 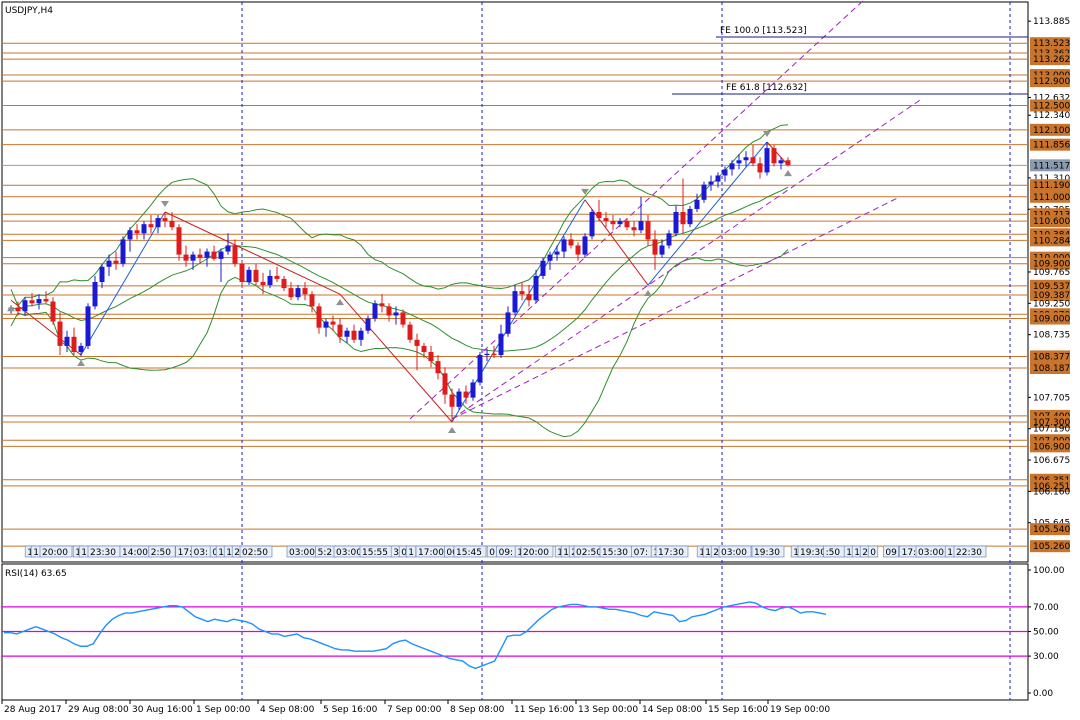 What do you see at coordinates (431, 553) in the screenshot?
I see `session-tag-label: 17:00` at bounding box center [431, 553].